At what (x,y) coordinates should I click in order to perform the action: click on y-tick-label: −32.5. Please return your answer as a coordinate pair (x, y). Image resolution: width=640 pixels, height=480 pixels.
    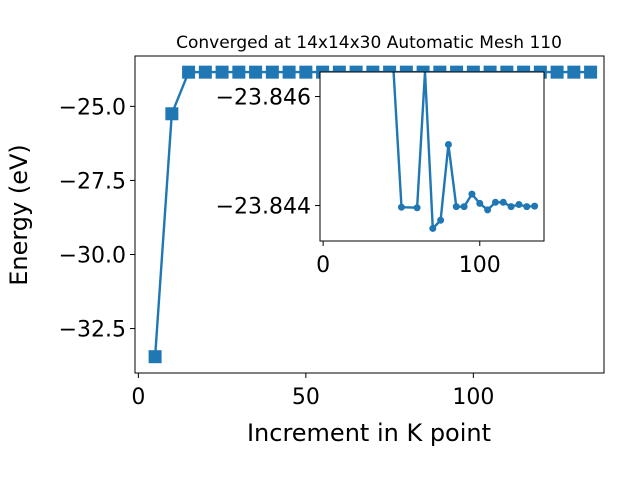
    Looking at the image, I should click on (92, 330).